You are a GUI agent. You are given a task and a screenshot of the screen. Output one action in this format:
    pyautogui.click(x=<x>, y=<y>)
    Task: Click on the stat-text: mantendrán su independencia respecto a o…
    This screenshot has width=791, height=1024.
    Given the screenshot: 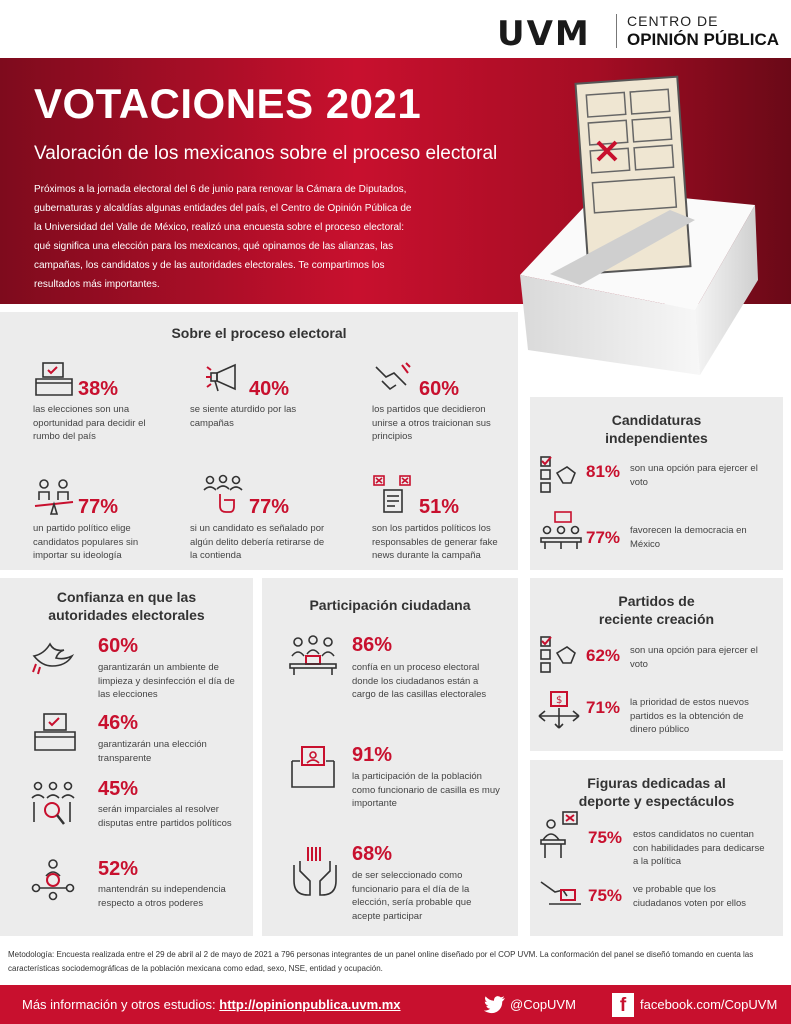 What is the action you would take?
    pyautogui.click(x=162, y=896)
    